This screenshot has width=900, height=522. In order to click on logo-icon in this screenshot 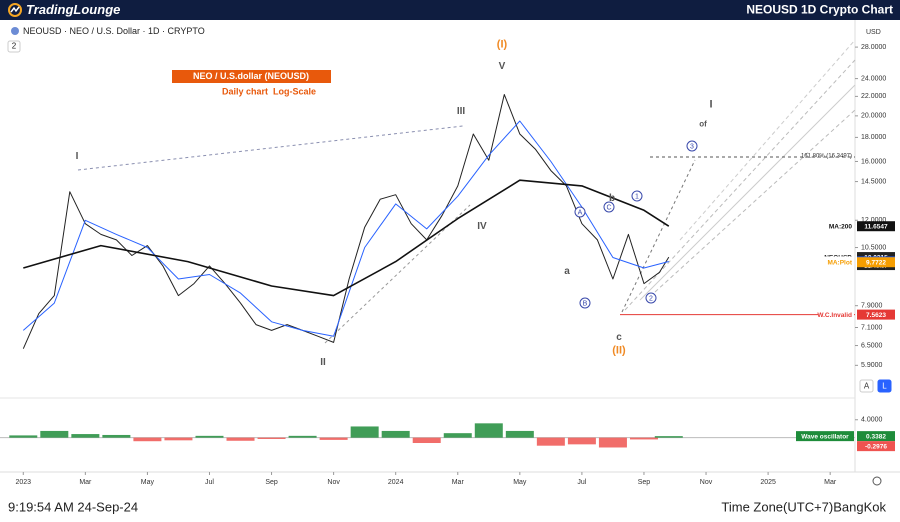, I will do `click(15, 10)`.